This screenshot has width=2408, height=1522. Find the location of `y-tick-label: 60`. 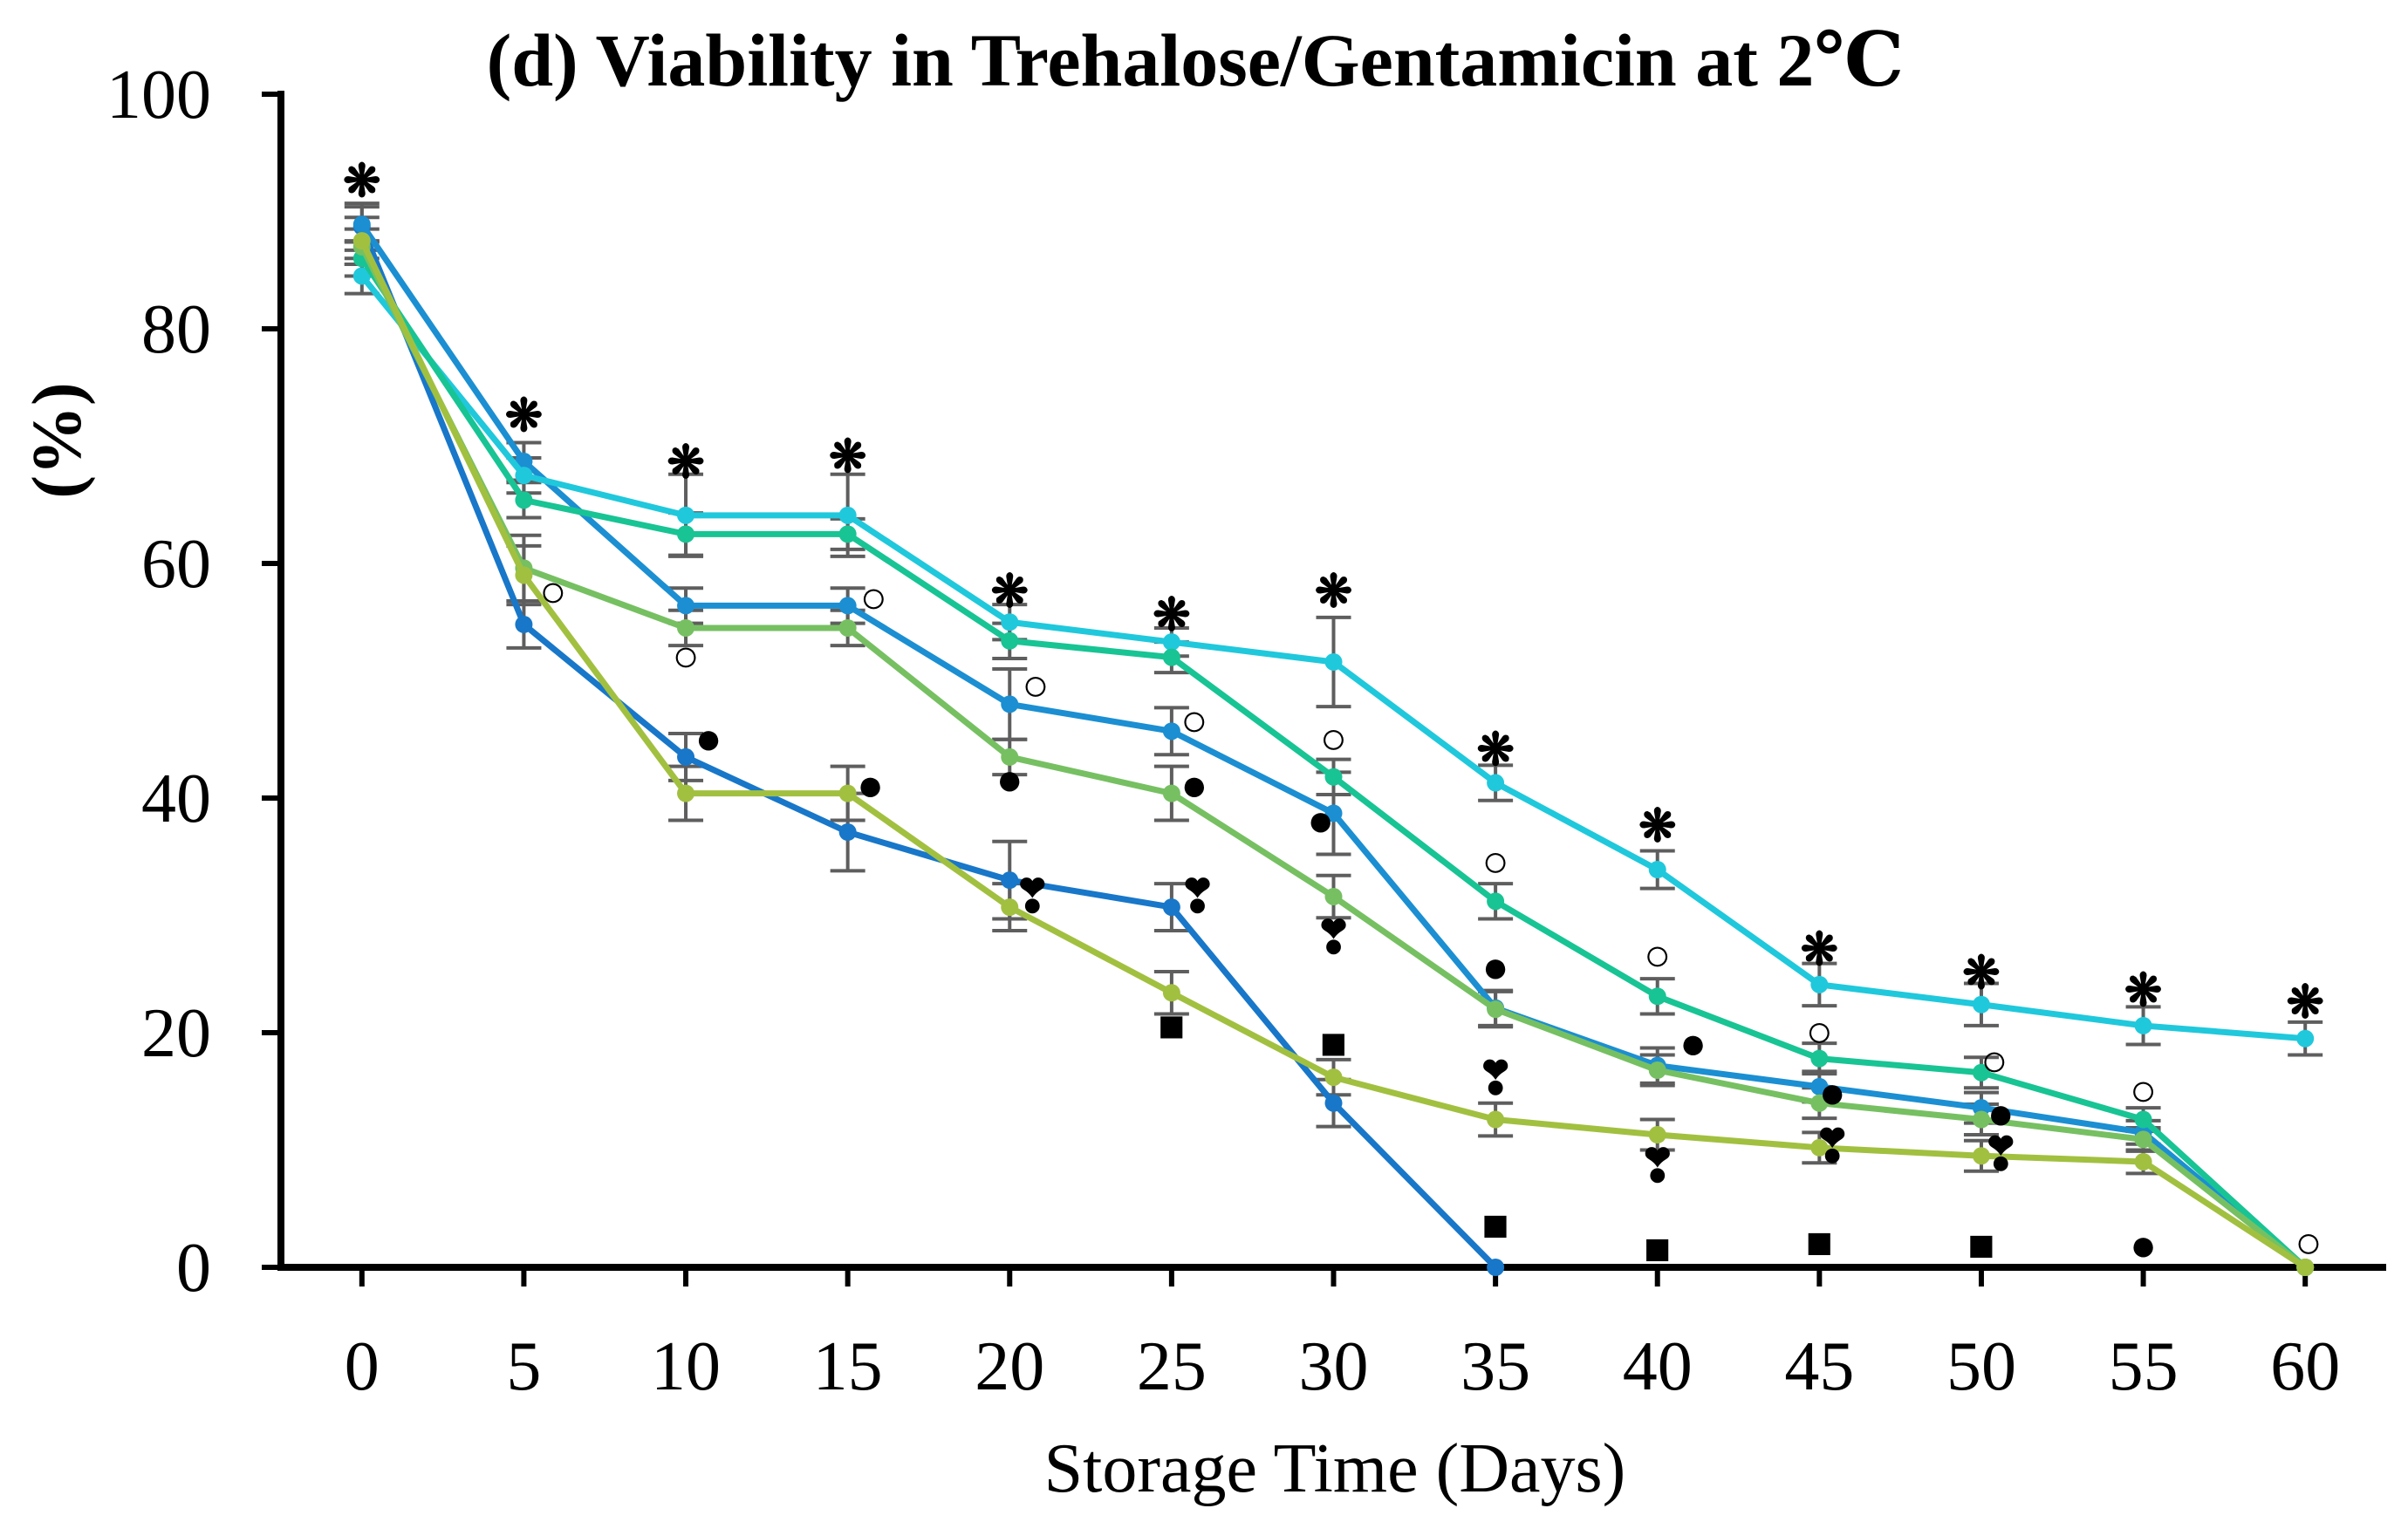

y-tick-label: 60 is located at coordinates (176, 564).